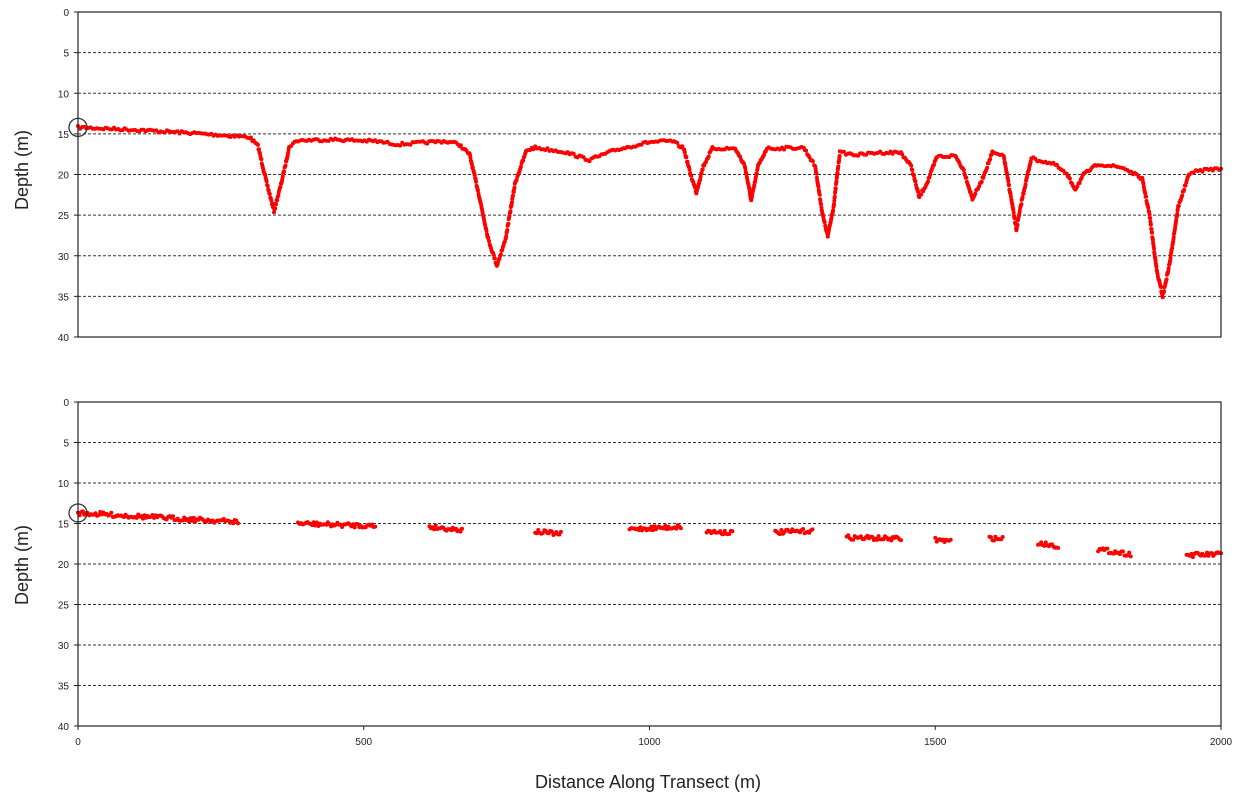  I want to click on x-tick-label: 0, so click(78, 742).